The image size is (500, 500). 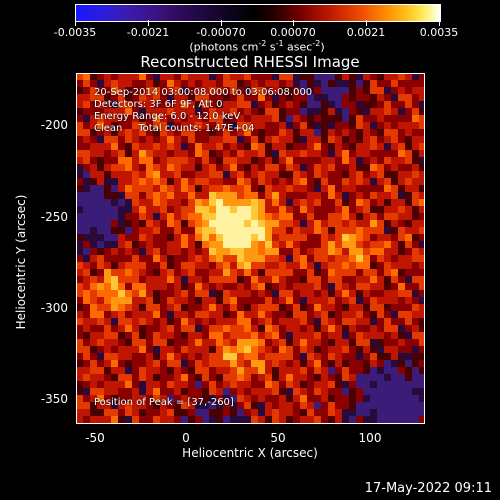 What do you see at coordinates (167, 116) in the screenshot?
I see `energy-range: Energy Range: 6.0 - 12.0 keV` at bounding box center [167, 116].